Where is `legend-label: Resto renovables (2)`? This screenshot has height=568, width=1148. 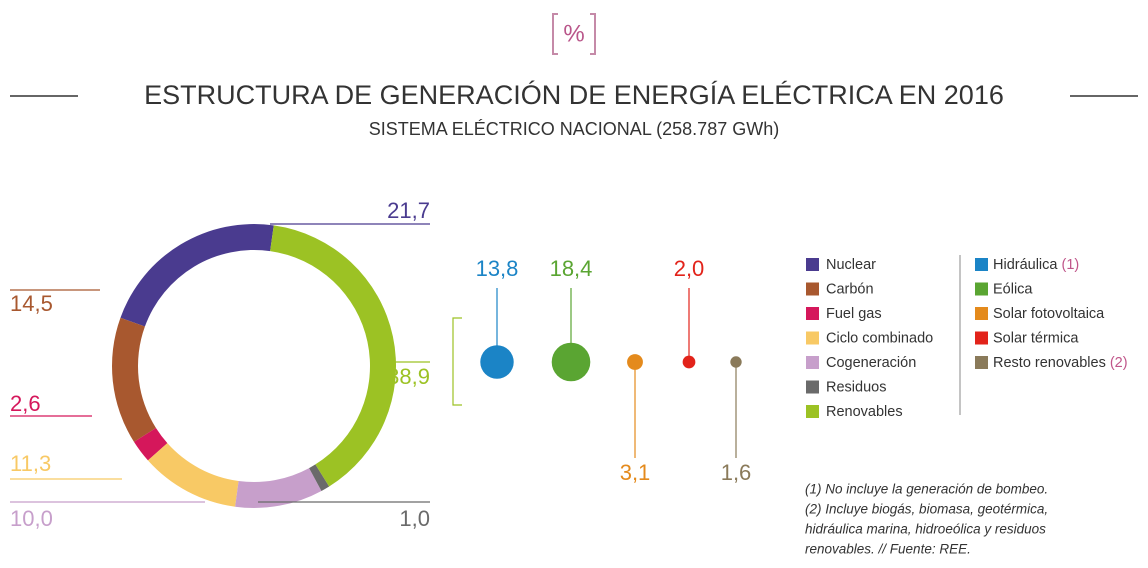
legend-label: Resto renovables (2) is located at coordinates (1060, 363).